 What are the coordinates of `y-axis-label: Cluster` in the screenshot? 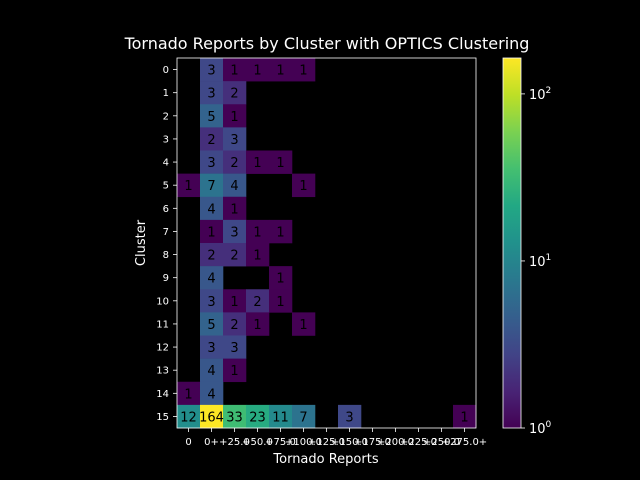 It's located at (141, 242).